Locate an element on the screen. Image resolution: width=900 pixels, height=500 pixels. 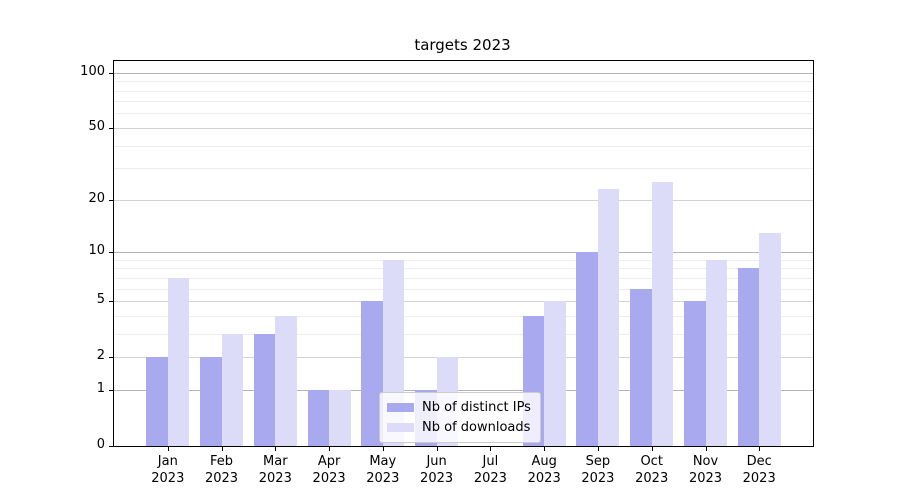
bar-sep-downloads is located at coordinates (608, 317).